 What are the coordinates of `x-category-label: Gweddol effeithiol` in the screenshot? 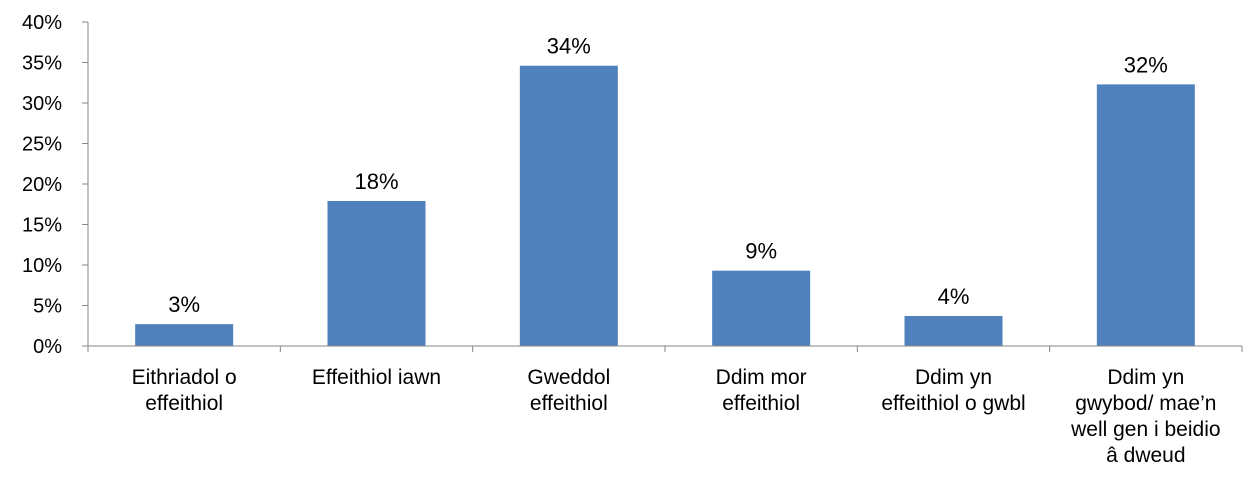 It's located at (568, 390).